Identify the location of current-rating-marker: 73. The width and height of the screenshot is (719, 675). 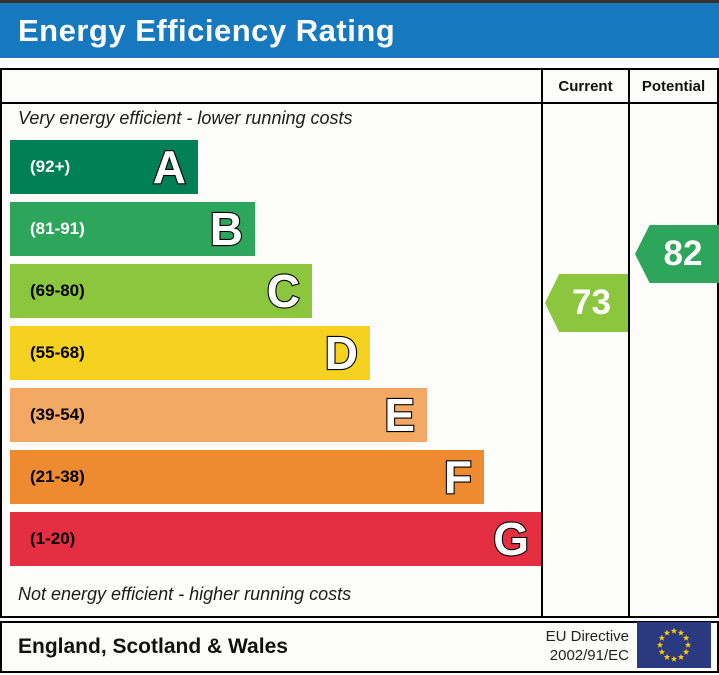
(586, 303).